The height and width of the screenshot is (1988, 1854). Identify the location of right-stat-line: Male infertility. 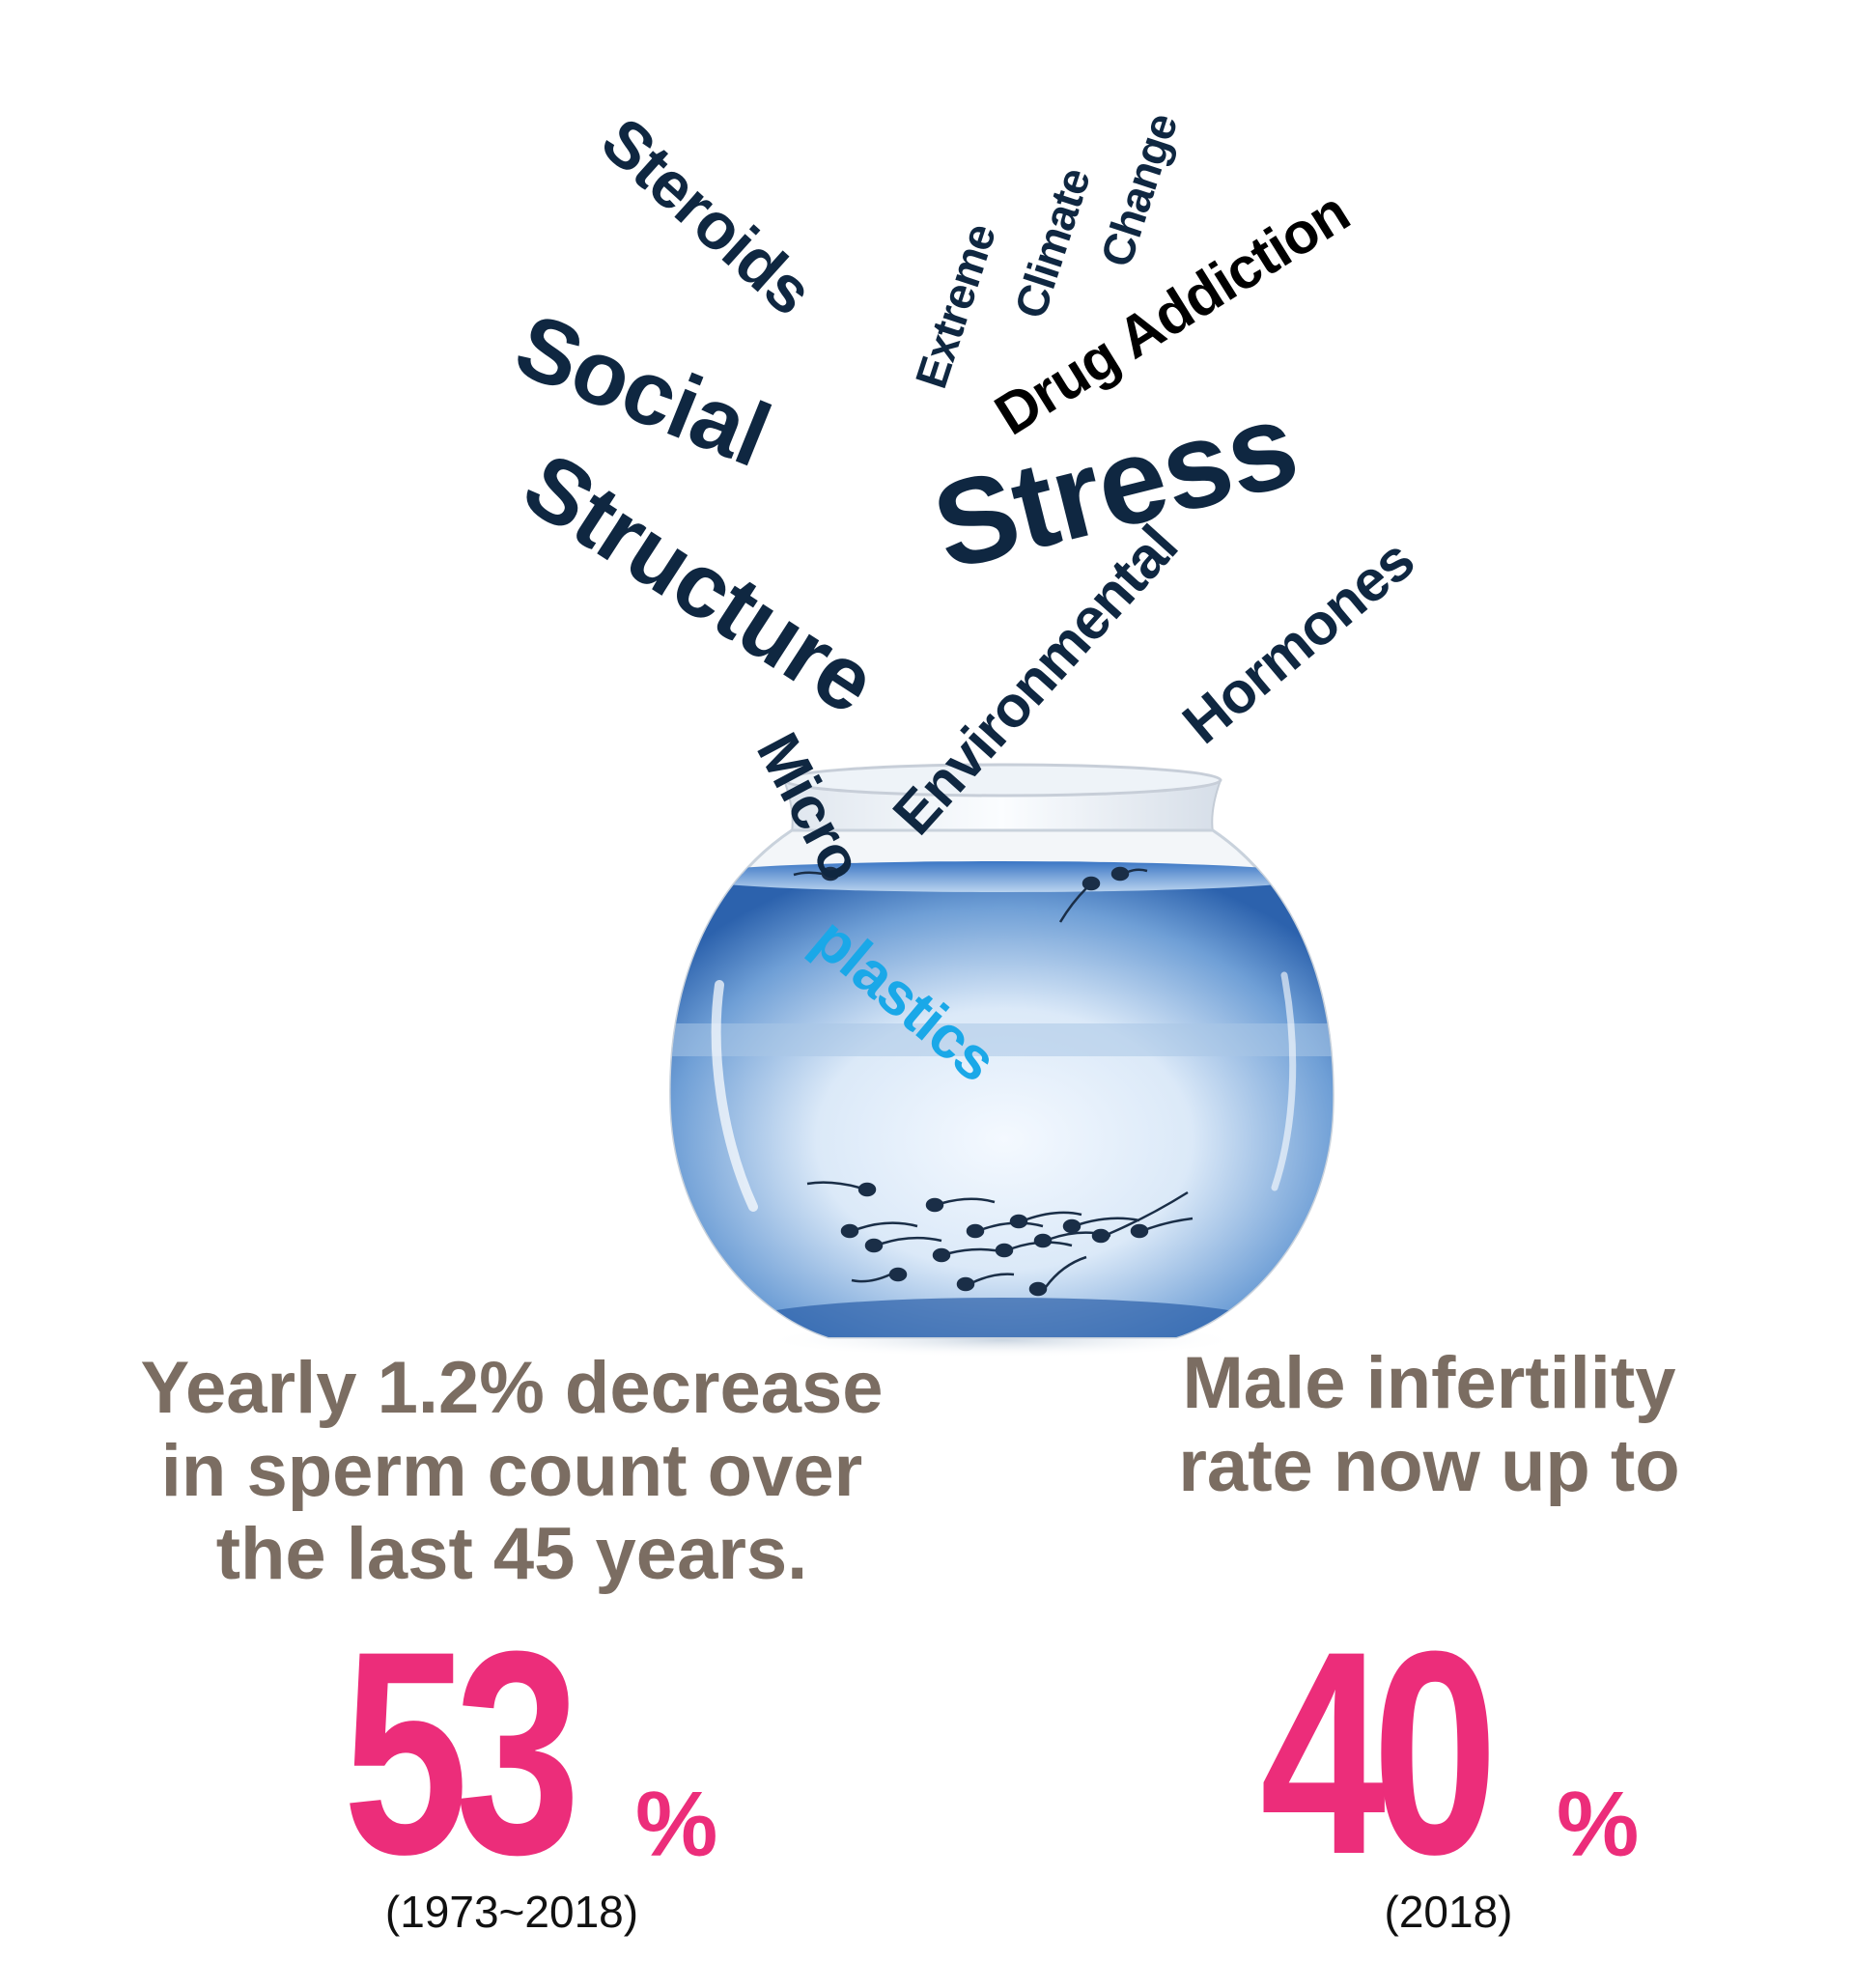
(1429, 1383).